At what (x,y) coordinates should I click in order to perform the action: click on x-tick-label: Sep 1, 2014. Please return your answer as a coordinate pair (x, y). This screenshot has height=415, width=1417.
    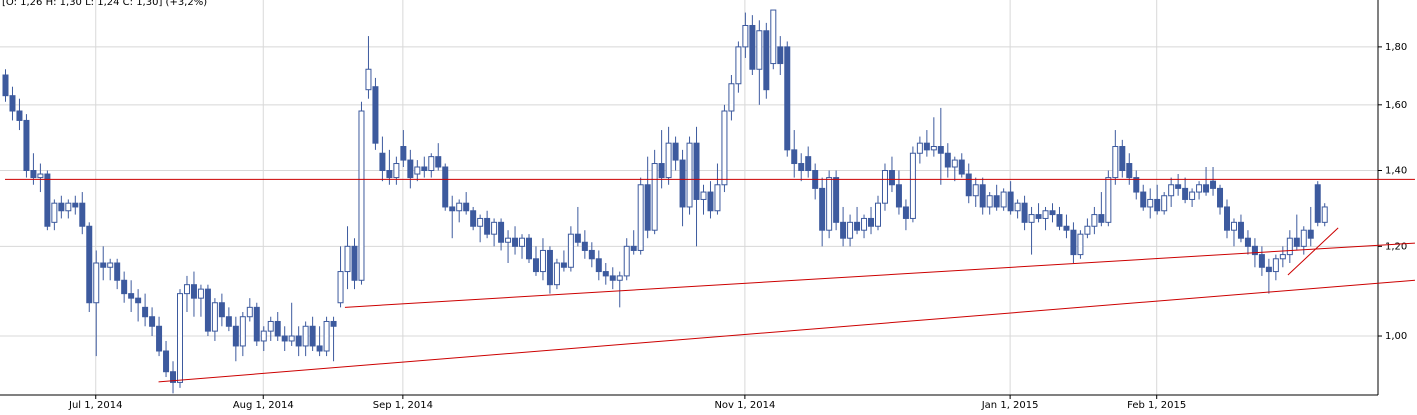
    Looking at the image, I should click on (403, 405).